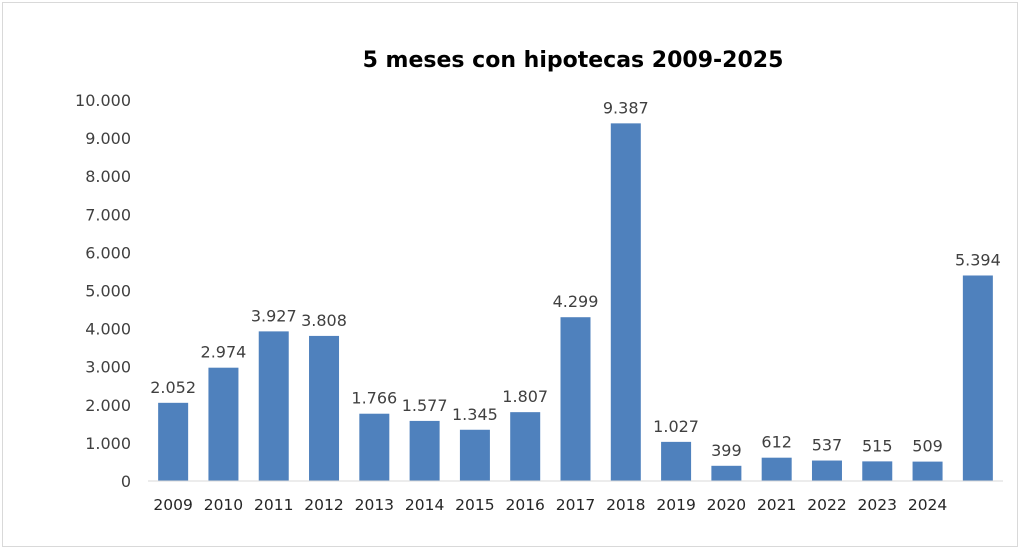 The height and width of the screenshot is (554, 1024). What do you see at coordinates (726, 505) in the screenshot?
I see `x-tick-label: 2020` at bounding box center [726, 505].